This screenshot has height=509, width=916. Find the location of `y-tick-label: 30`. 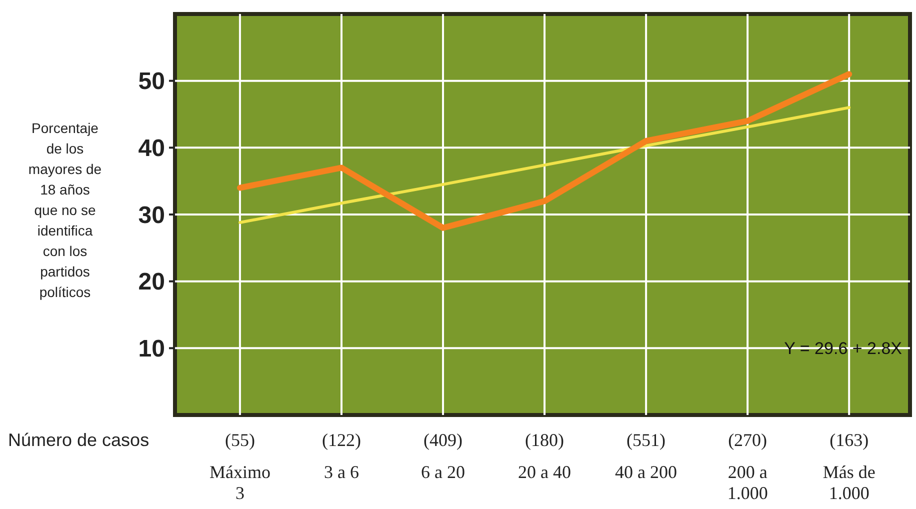

y-tick-label: 30 is located at coordinates (151, 215).